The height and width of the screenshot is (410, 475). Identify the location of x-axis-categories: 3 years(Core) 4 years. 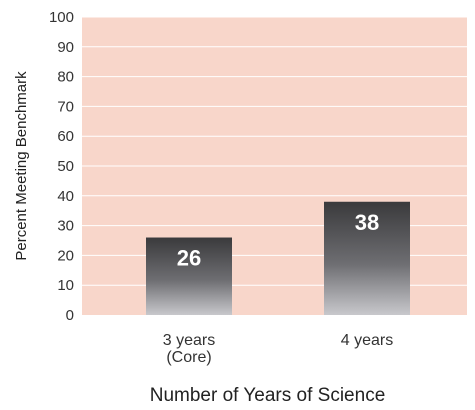
(278, 349).